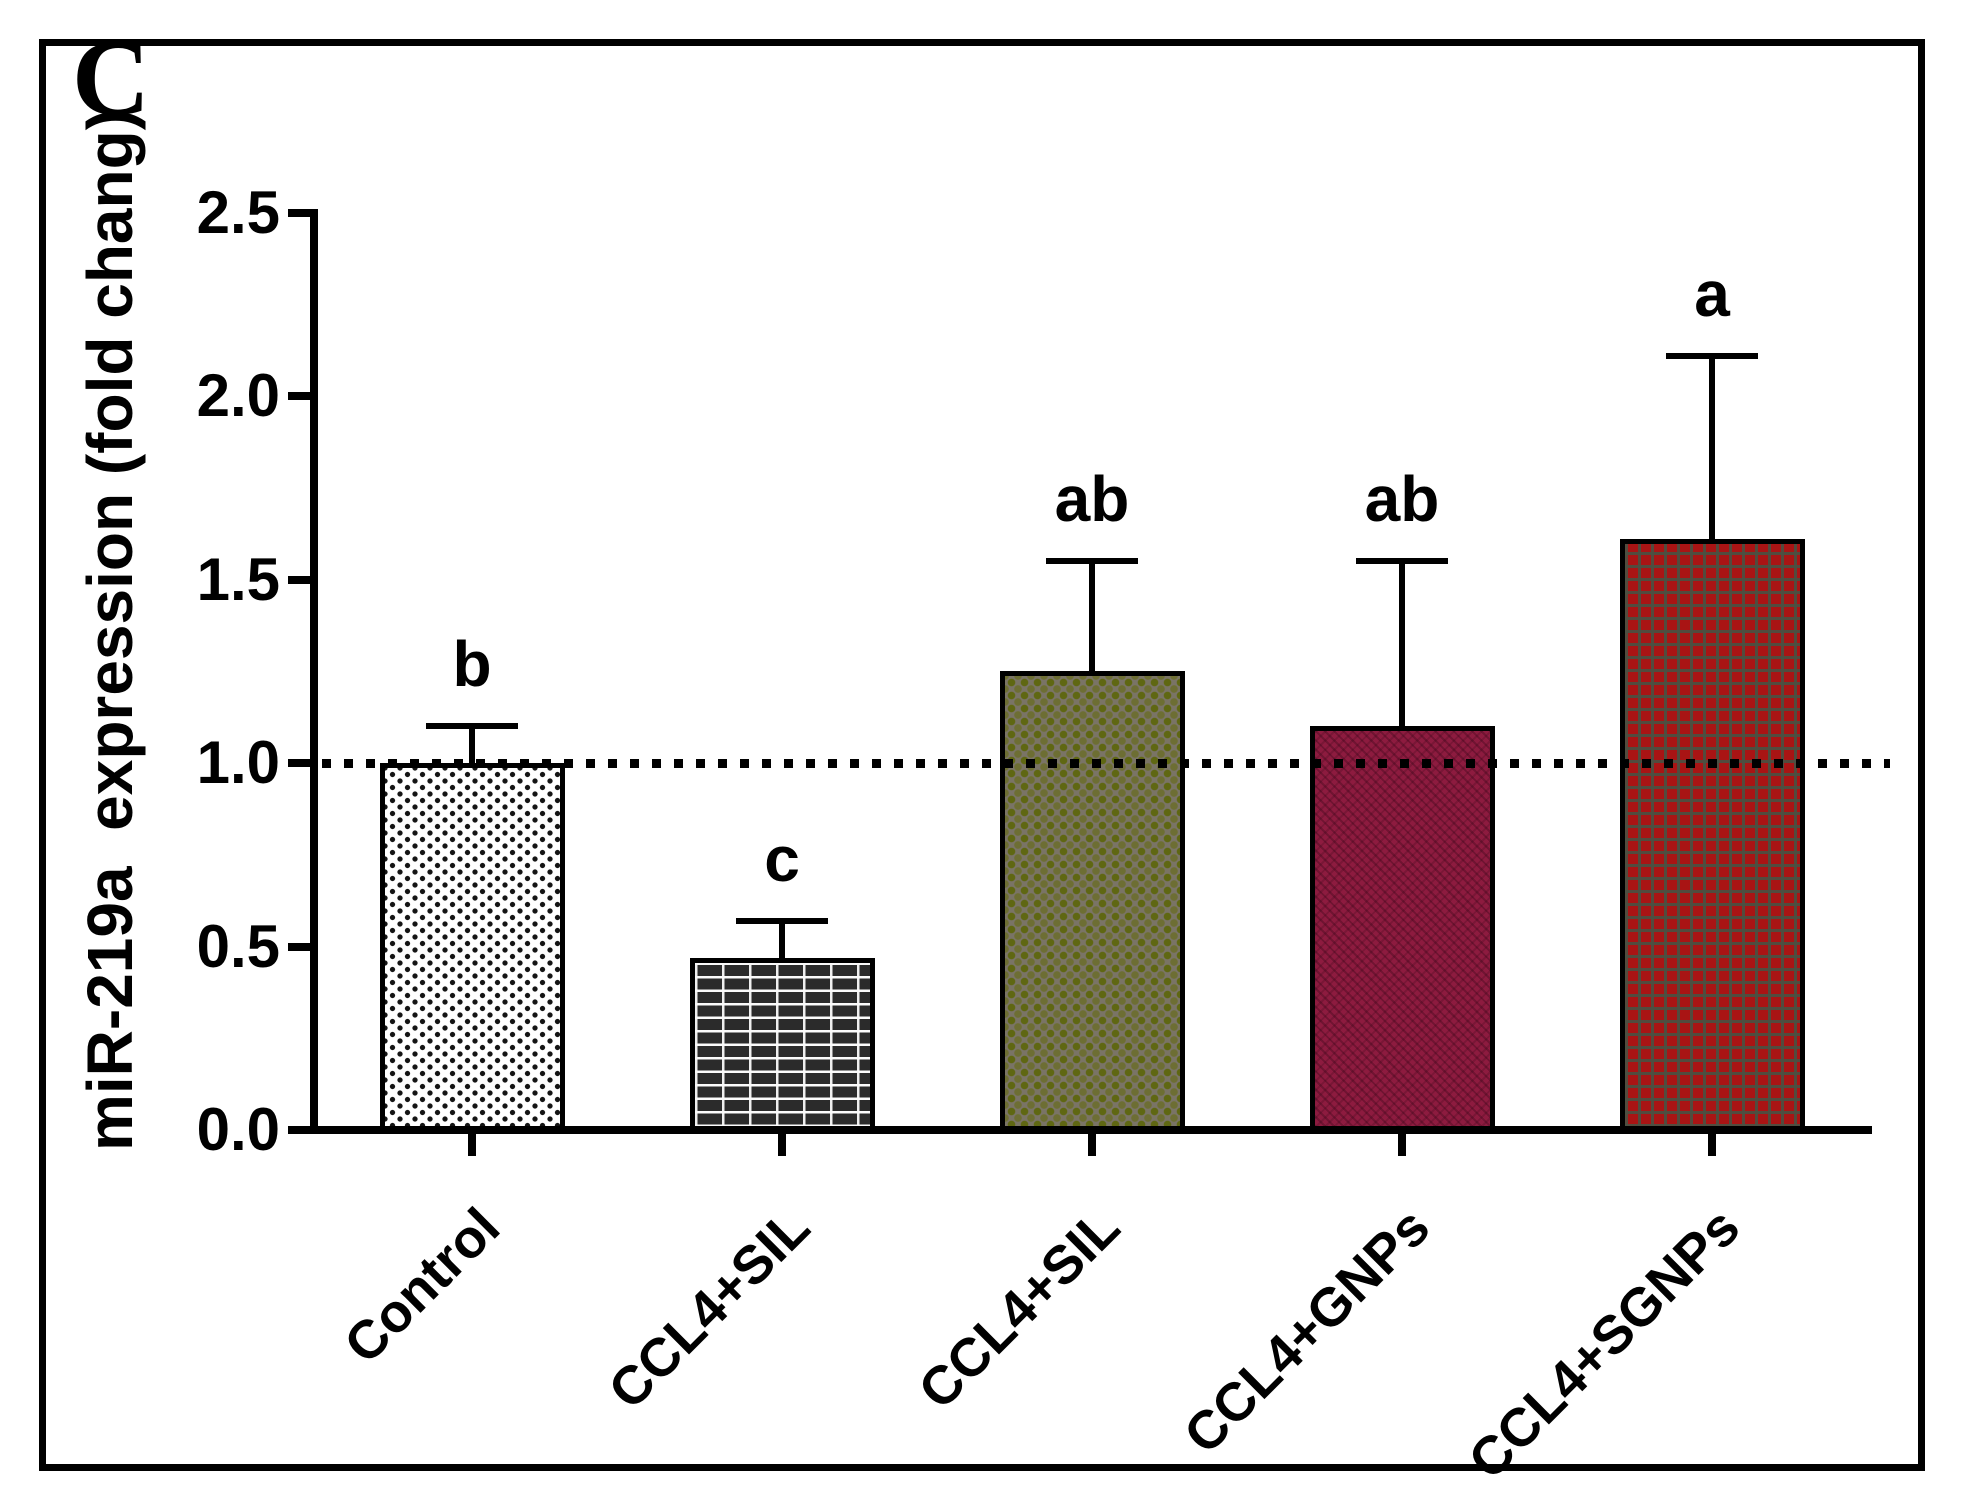  I want to click on x-category-label: CCL4+SGNPs, so click(1604, 1343).